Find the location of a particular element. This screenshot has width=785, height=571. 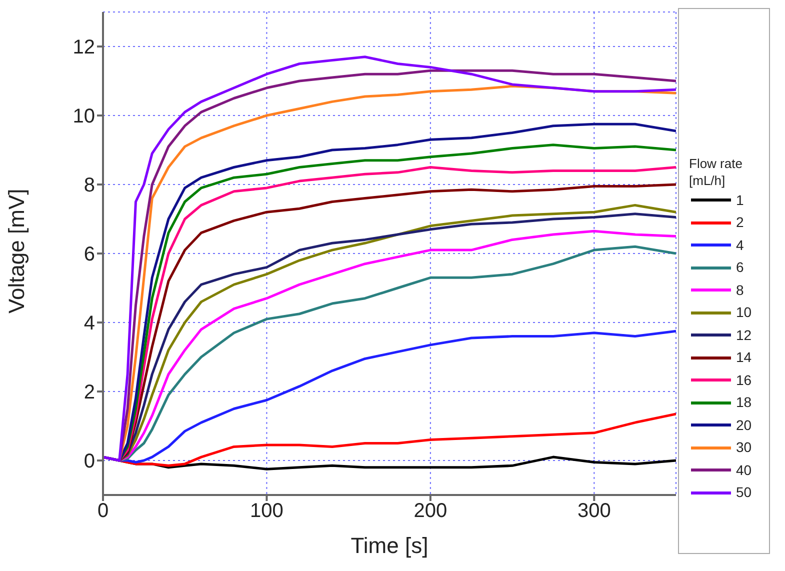

y-tick-label: 8 is located at coordinates (89, 185).